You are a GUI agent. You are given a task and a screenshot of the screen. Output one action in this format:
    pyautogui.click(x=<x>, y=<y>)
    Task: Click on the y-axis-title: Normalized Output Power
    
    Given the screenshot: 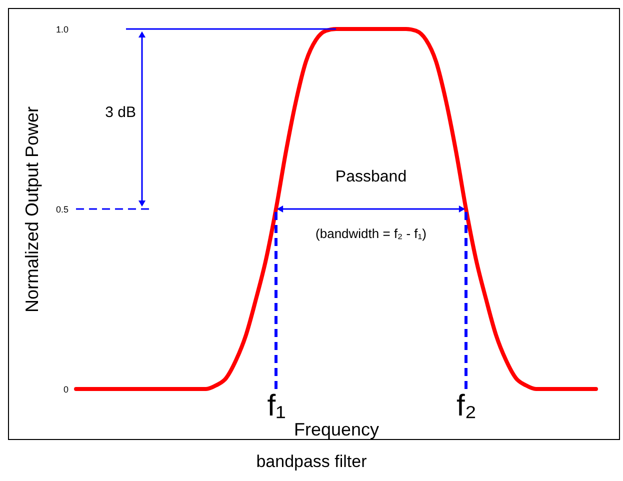 What is the action you would take?
    pyautogui.click(x=32, y=209)
    